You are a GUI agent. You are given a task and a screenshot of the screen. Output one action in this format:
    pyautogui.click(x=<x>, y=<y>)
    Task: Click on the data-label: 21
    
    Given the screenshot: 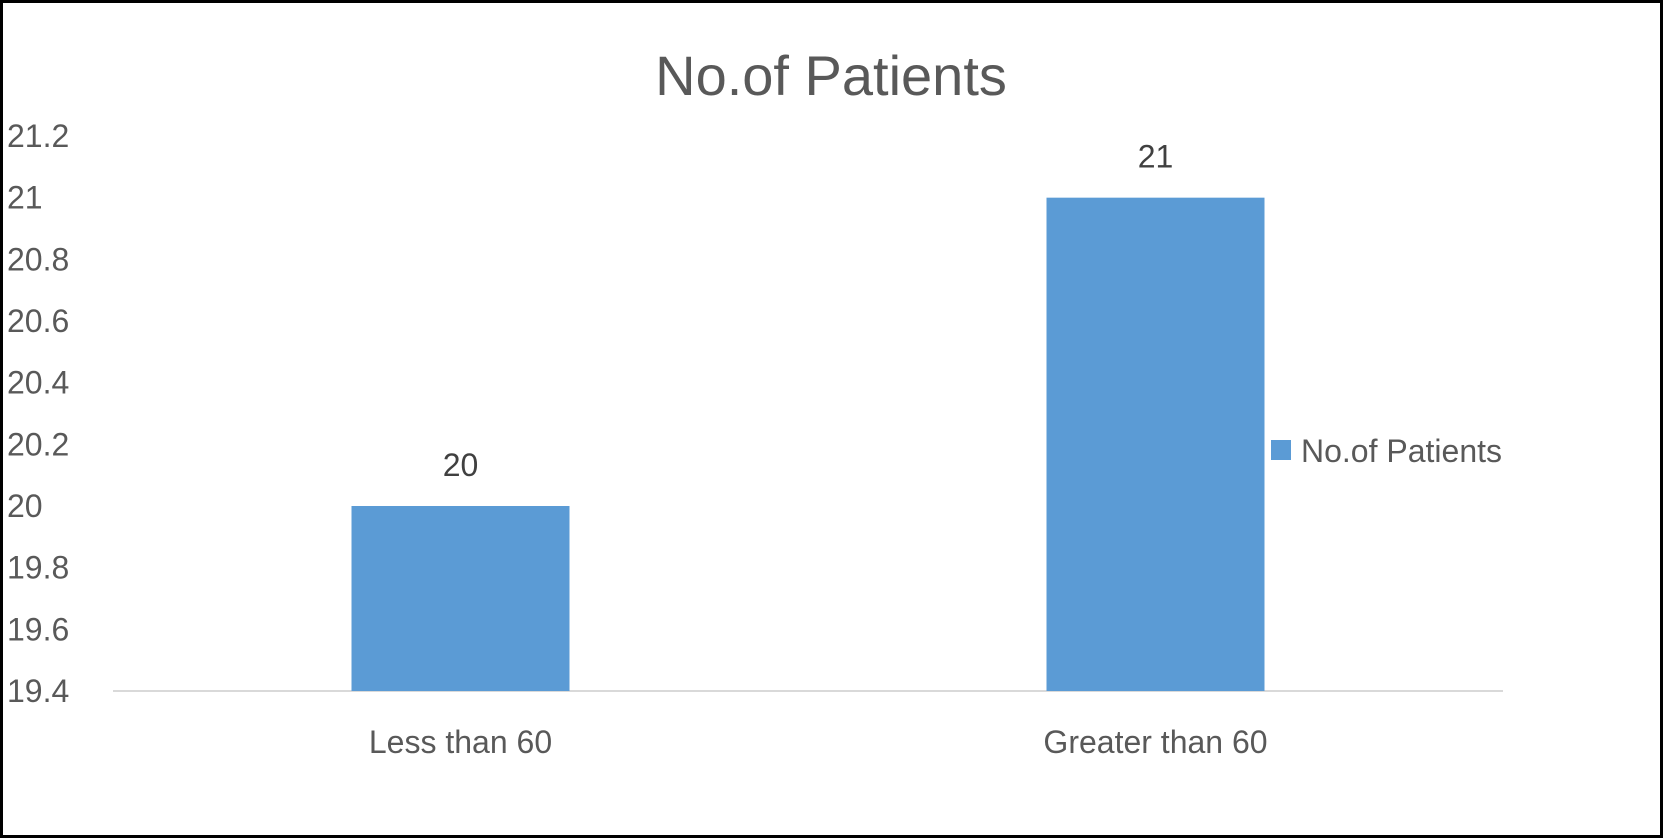 What is the action you would take?
    pyautogui.click(x=1156, y=157)
    